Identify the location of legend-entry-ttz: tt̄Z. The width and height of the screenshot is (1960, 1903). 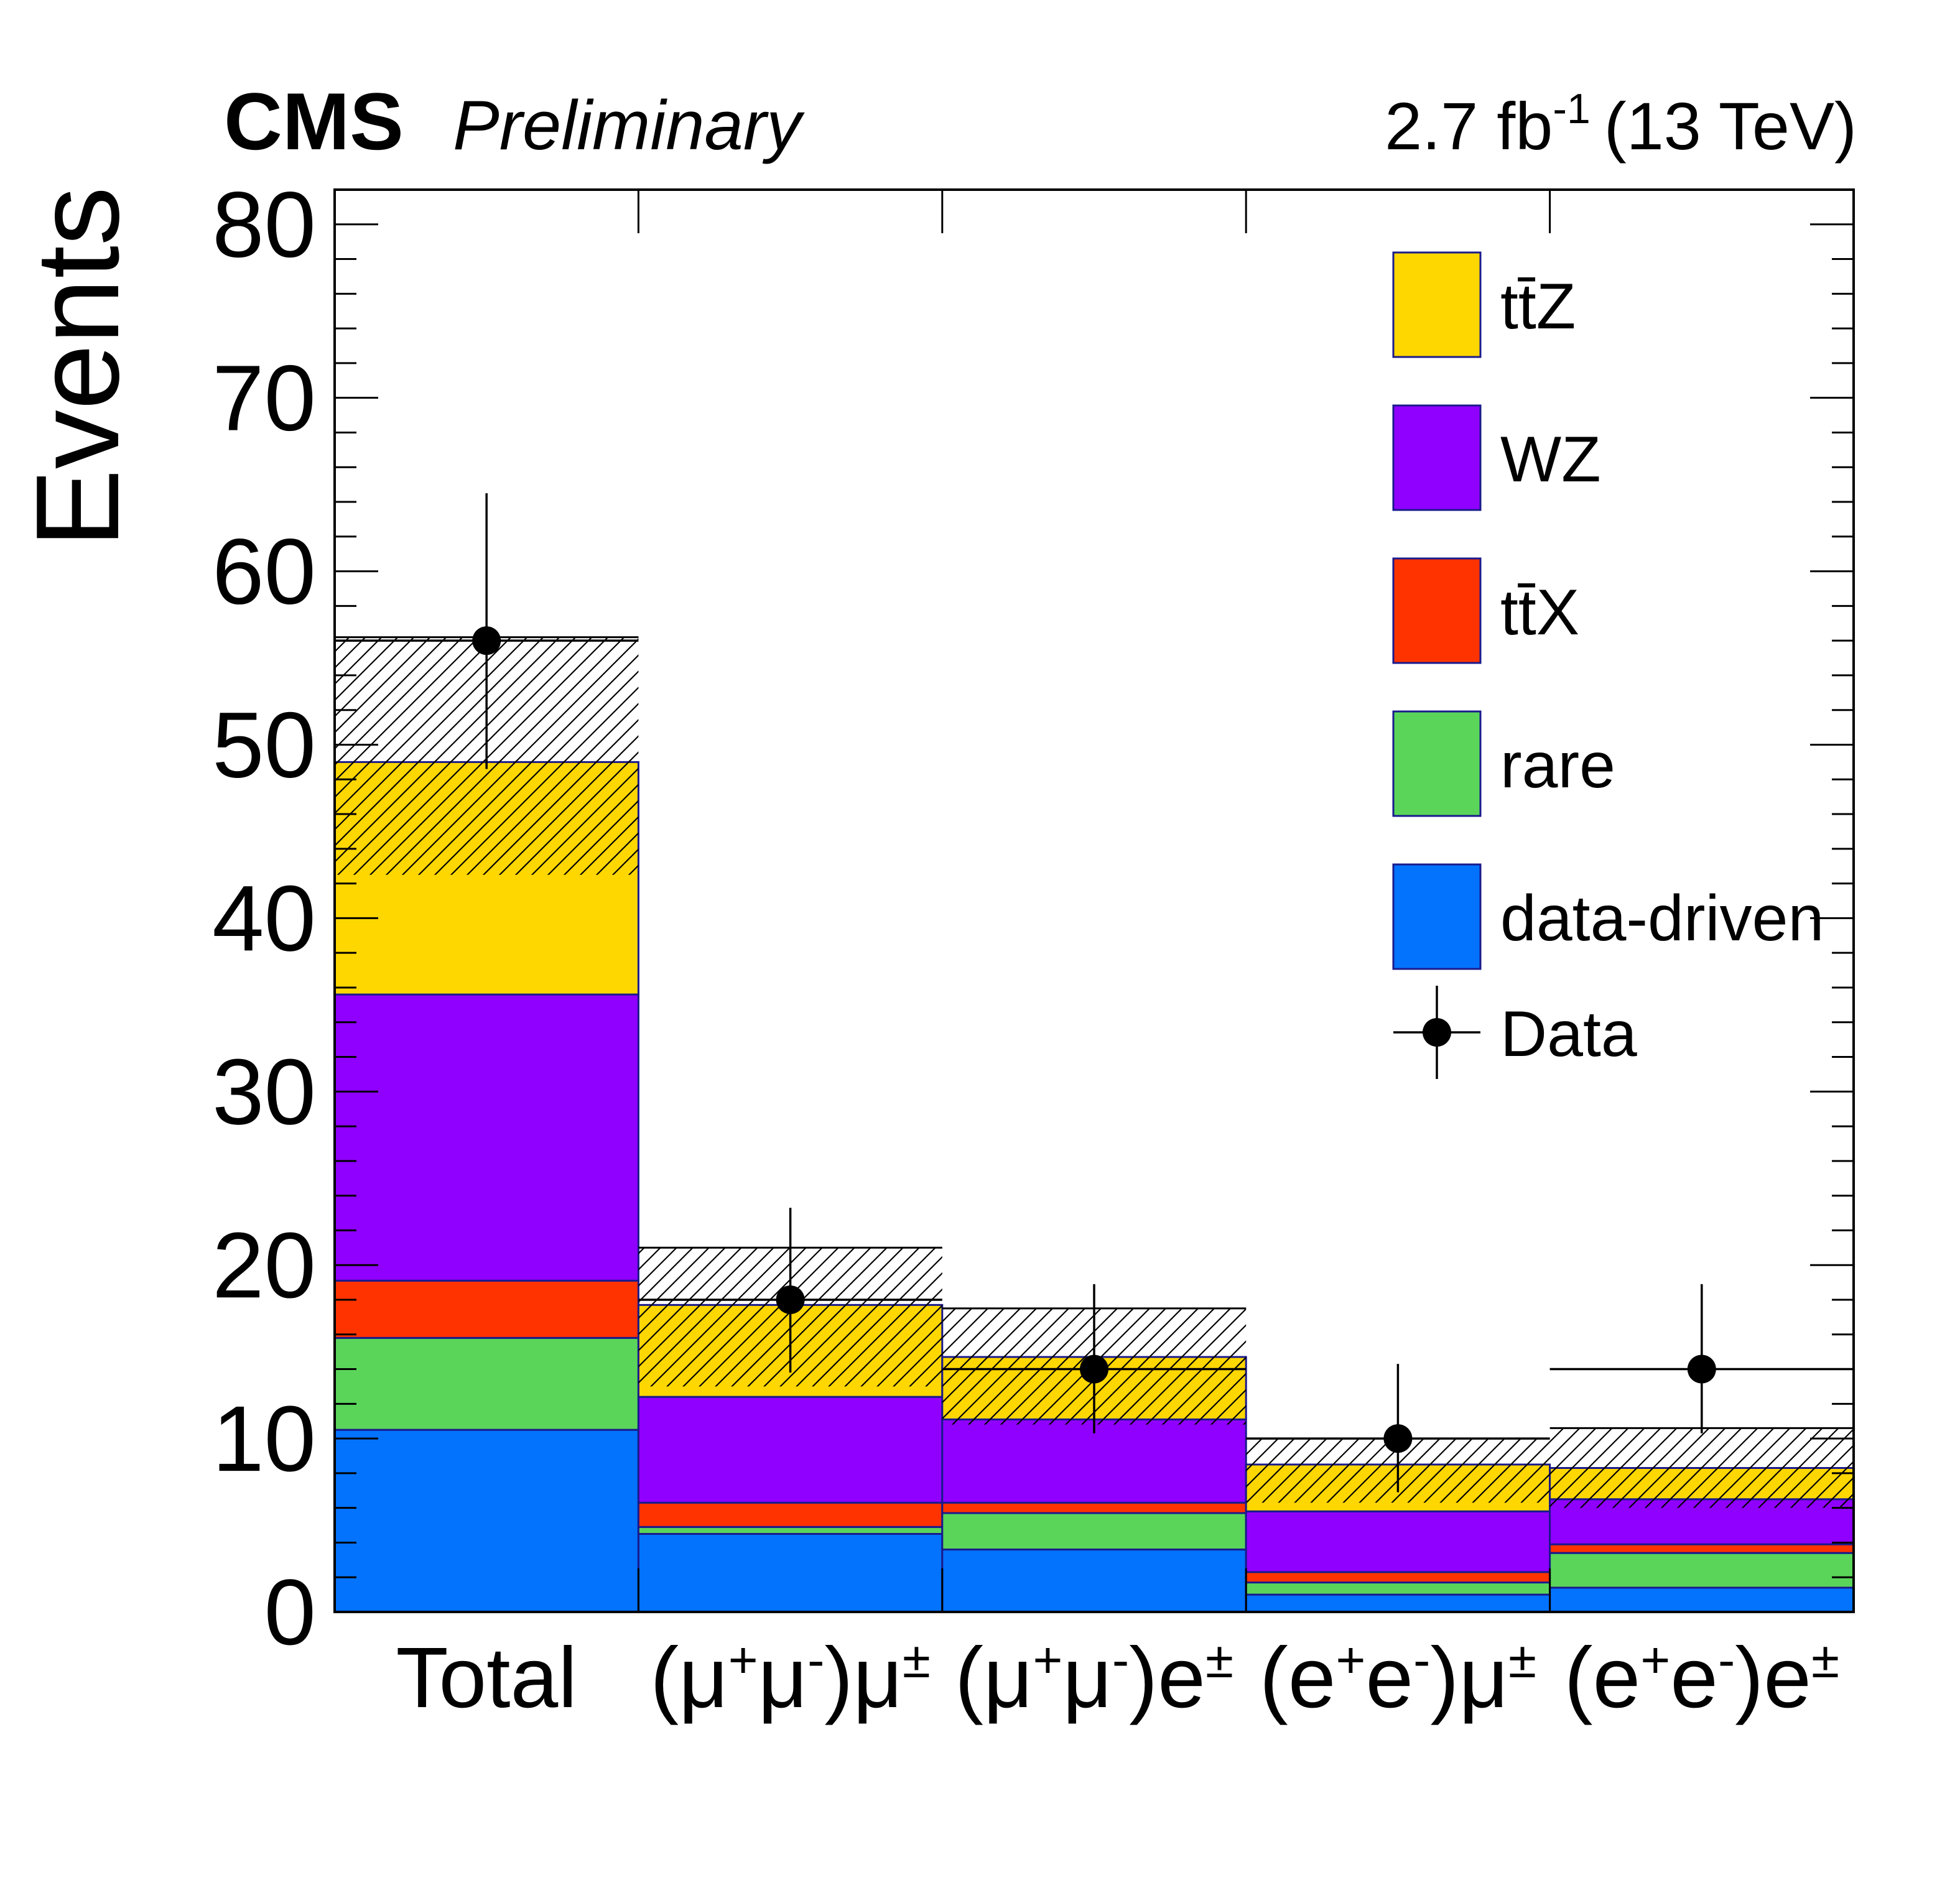
(1484, 304).